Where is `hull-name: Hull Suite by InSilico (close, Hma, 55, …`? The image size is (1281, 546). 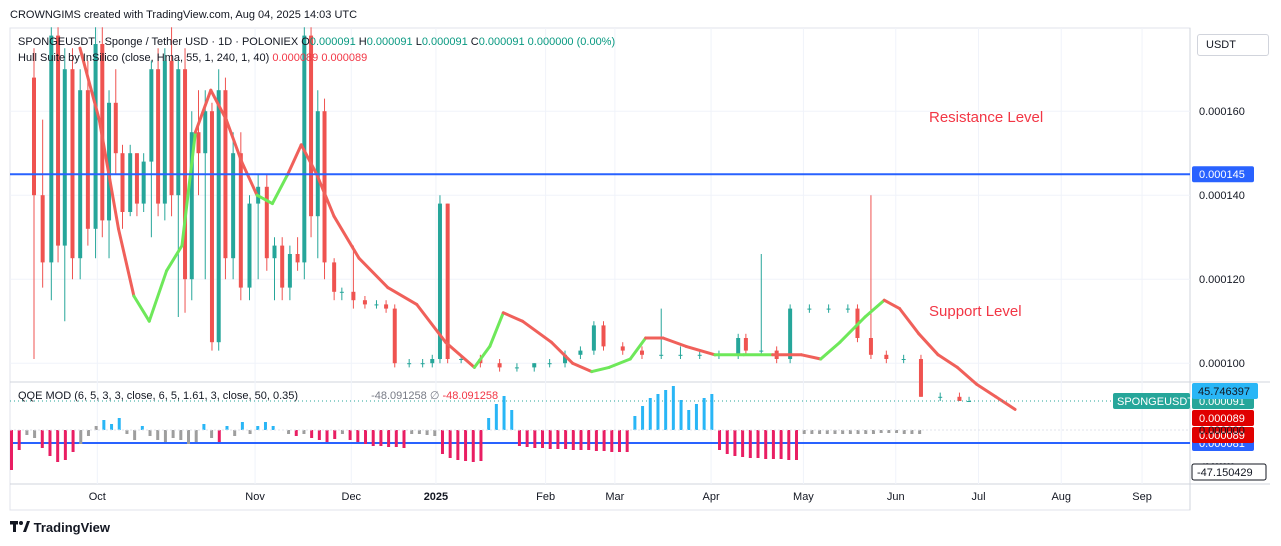
hull-name: Hull Suite by InSilico (close, Hma, 55, … is located at coordinates (144, 58).